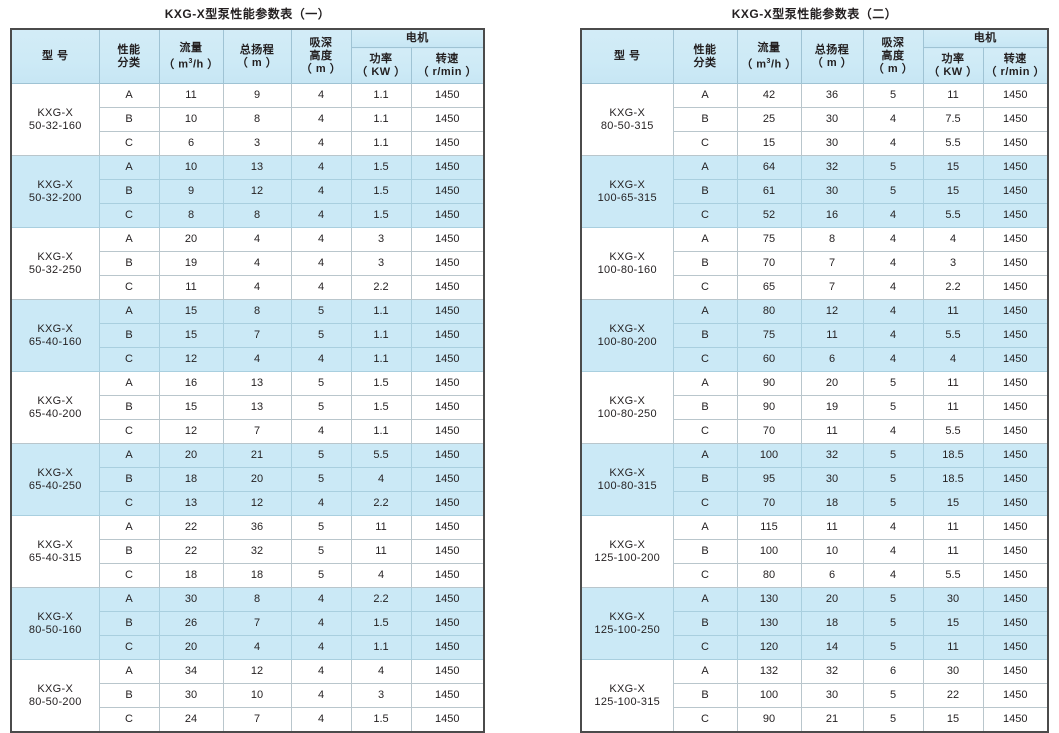 The image size is (1059, 733). I want to click on cell-model: KXG-X 80-50-160, so click(55, 623).